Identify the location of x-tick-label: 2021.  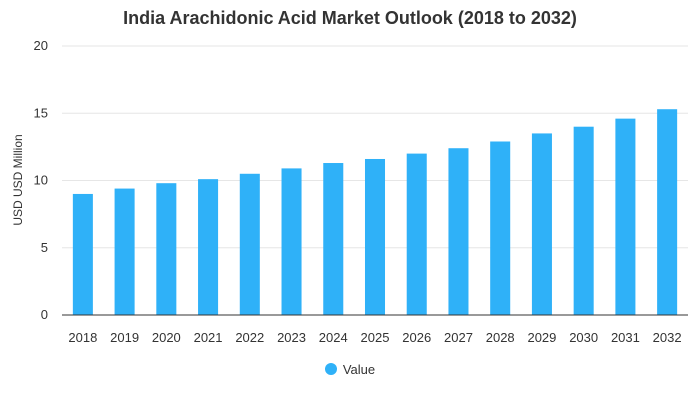
(208, 337).